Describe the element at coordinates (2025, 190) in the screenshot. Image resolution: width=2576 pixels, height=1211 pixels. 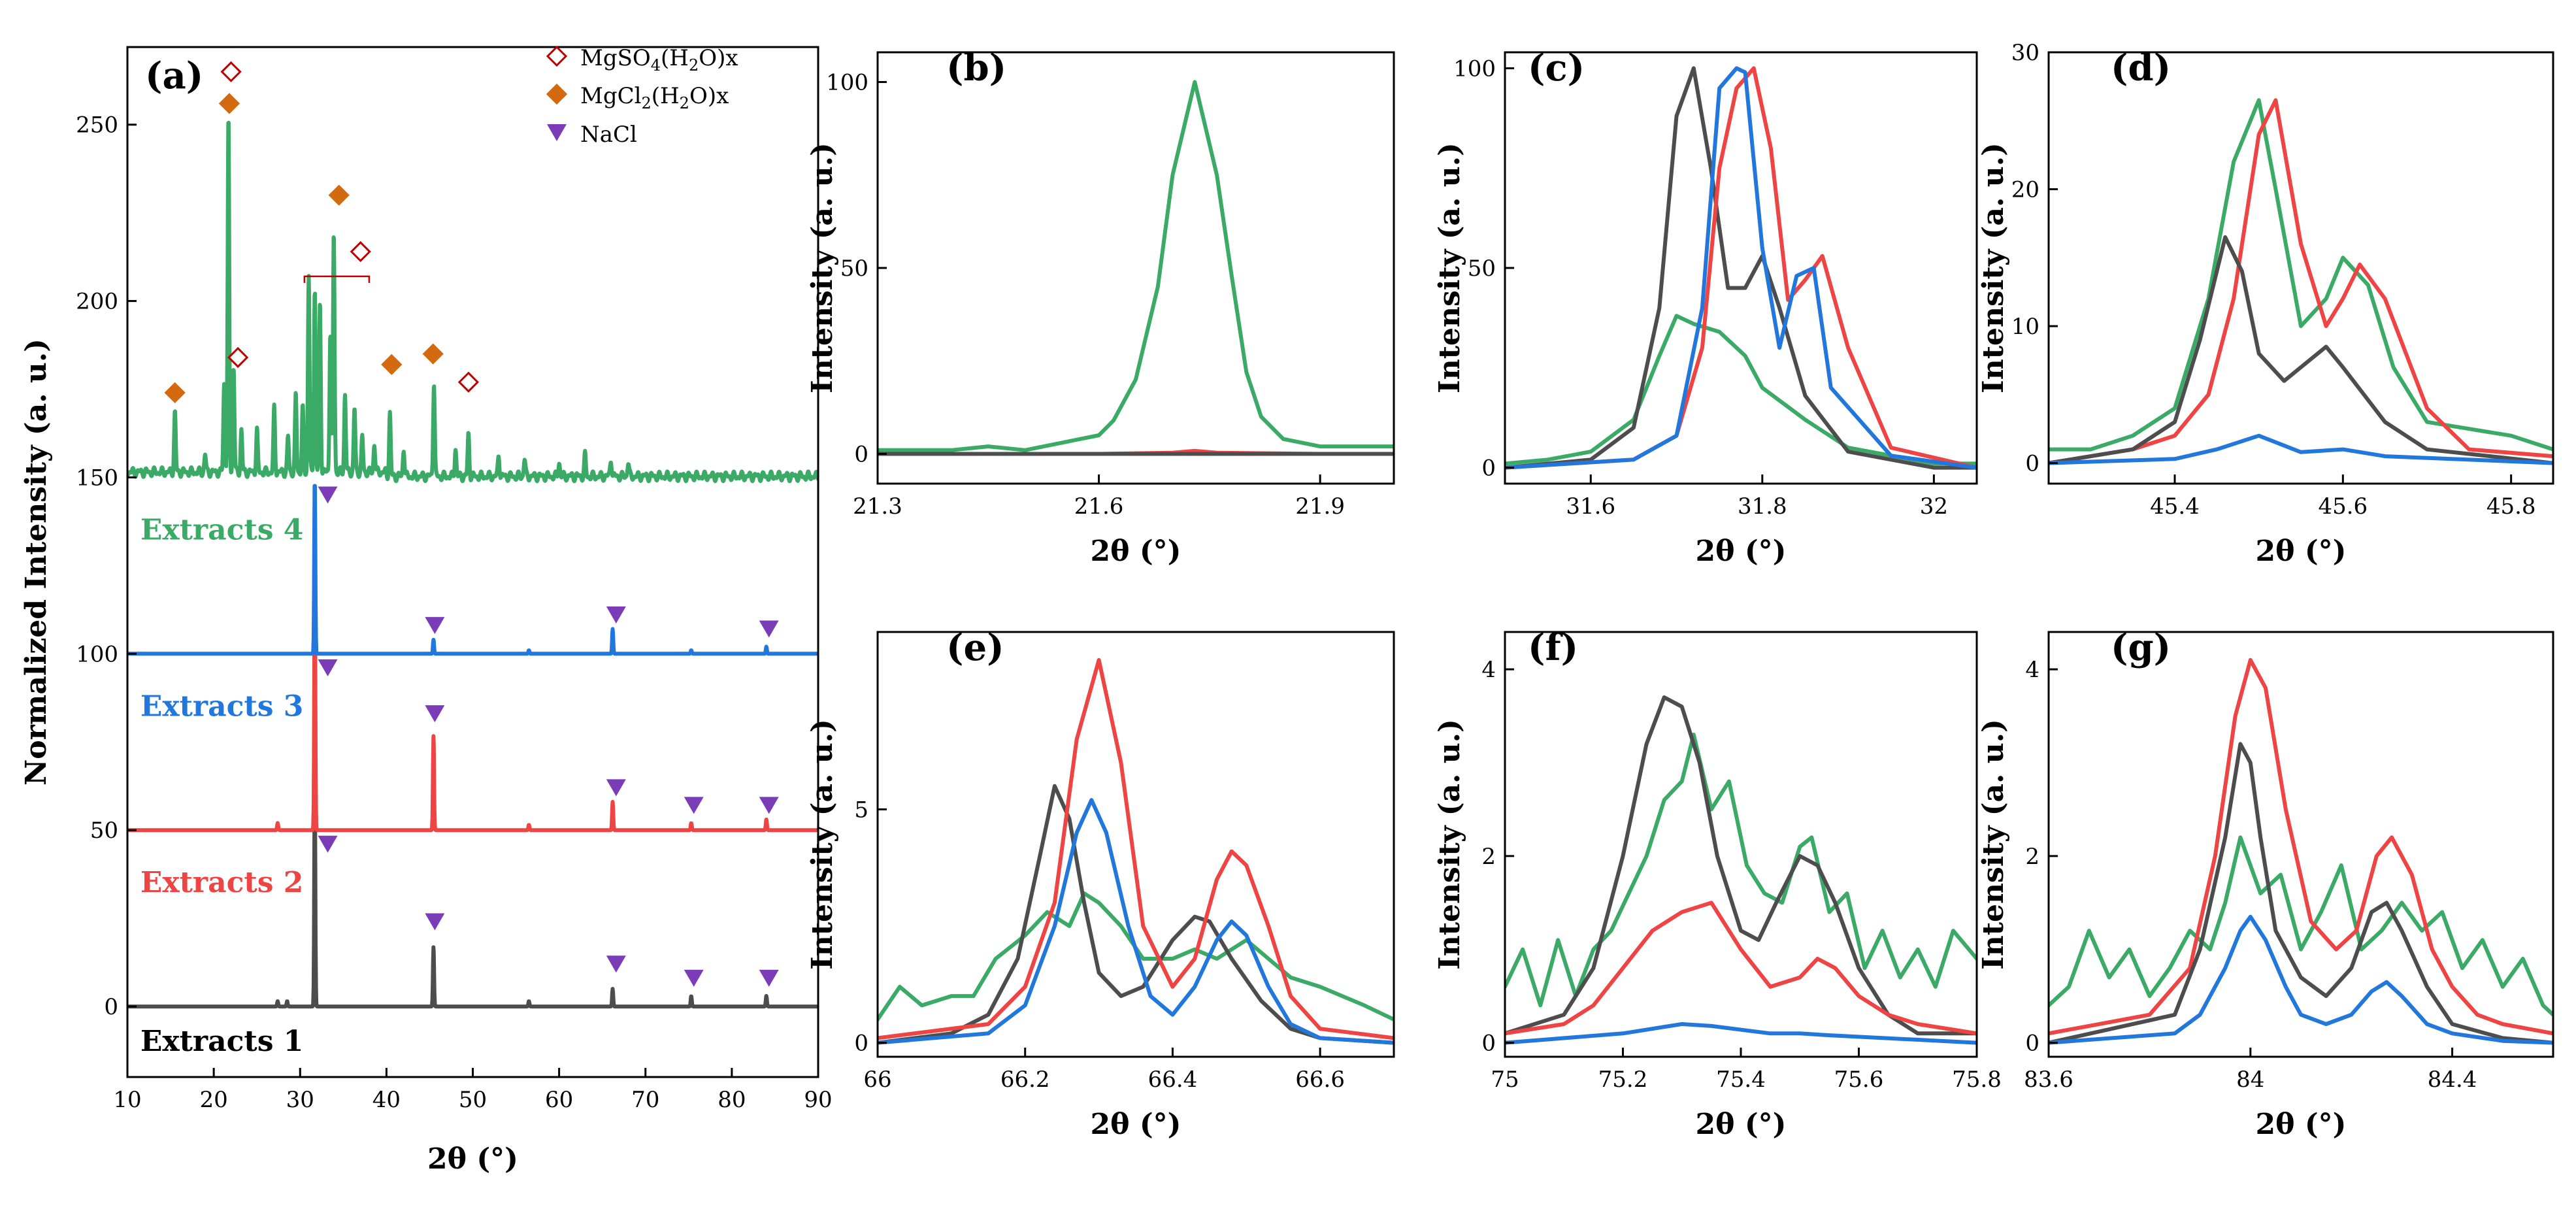
I see `y-tick-label: 20` at that location.